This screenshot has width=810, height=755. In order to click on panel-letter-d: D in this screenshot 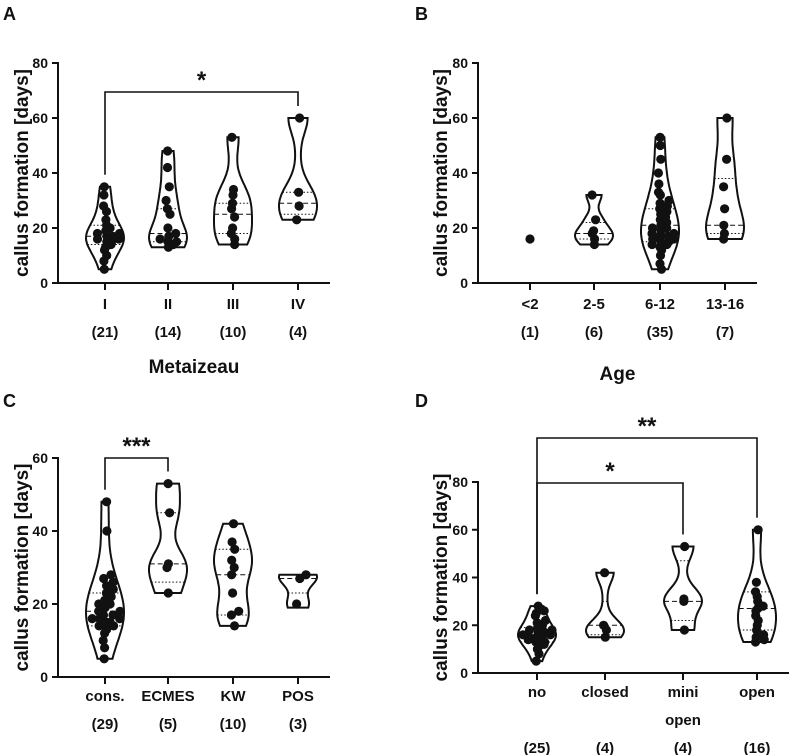, I will do `click(421, 401)`.